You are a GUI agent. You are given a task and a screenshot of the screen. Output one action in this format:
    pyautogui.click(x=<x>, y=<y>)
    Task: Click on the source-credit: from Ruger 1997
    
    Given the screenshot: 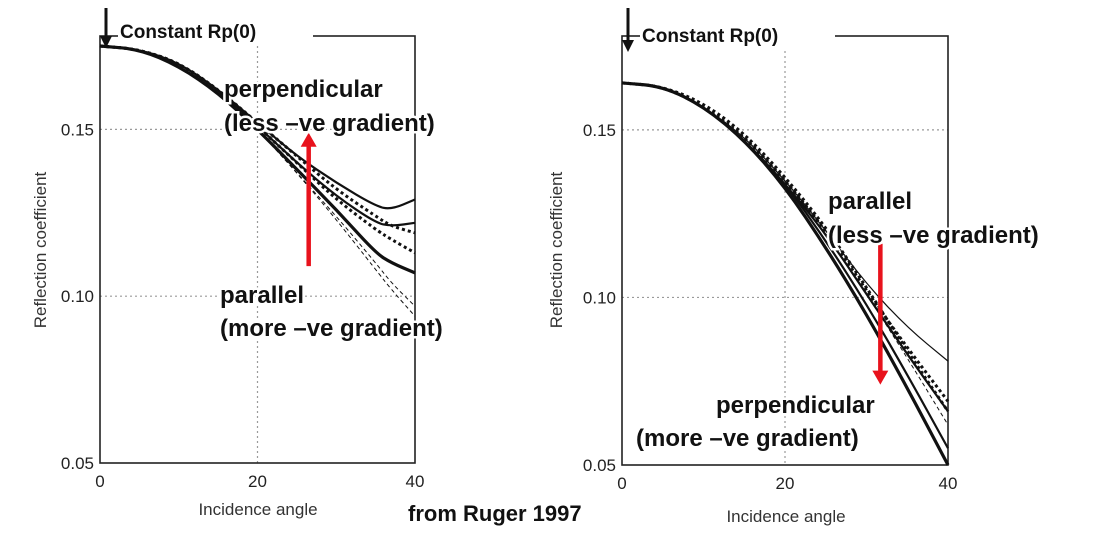 What is the action you would take?
    pyautogui.click(x=495, y=513)
    